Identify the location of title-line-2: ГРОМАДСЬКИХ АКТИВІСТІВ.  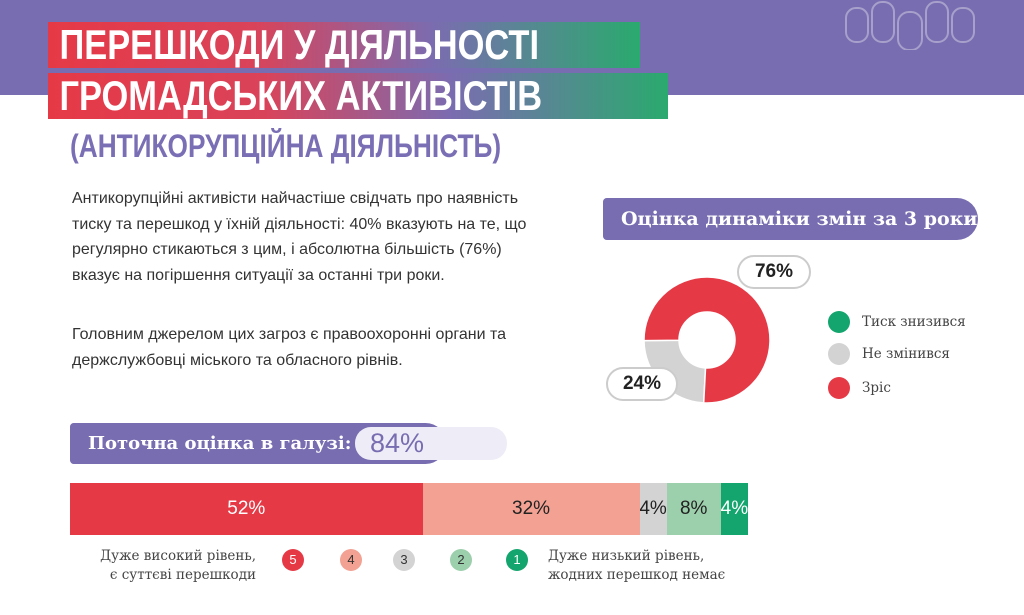
(358, 96).